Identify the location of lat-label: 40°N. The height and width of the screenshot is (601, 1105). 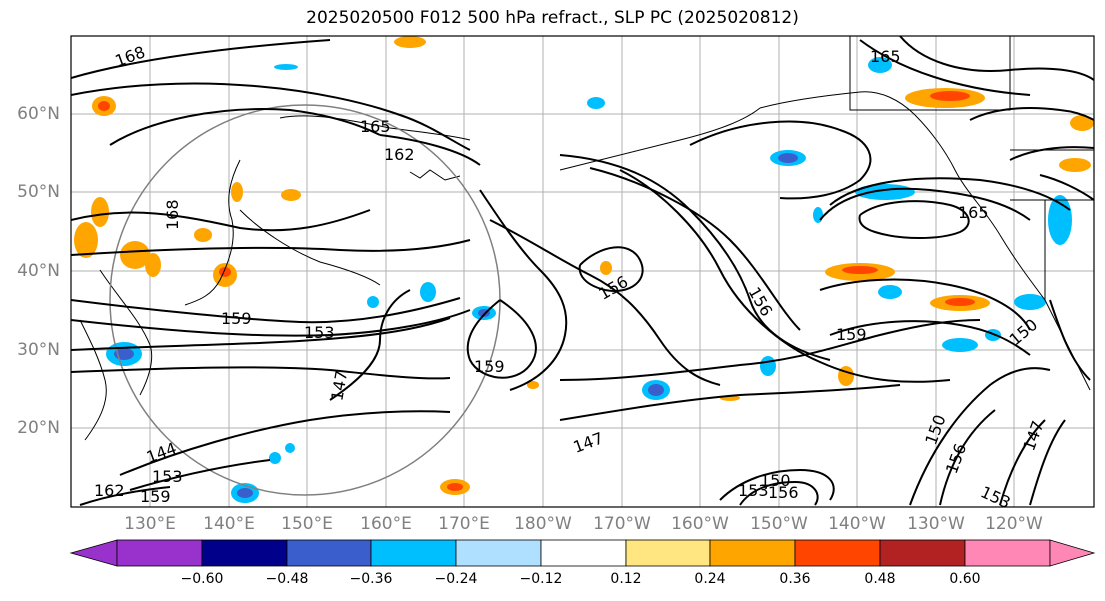
(38, 271).